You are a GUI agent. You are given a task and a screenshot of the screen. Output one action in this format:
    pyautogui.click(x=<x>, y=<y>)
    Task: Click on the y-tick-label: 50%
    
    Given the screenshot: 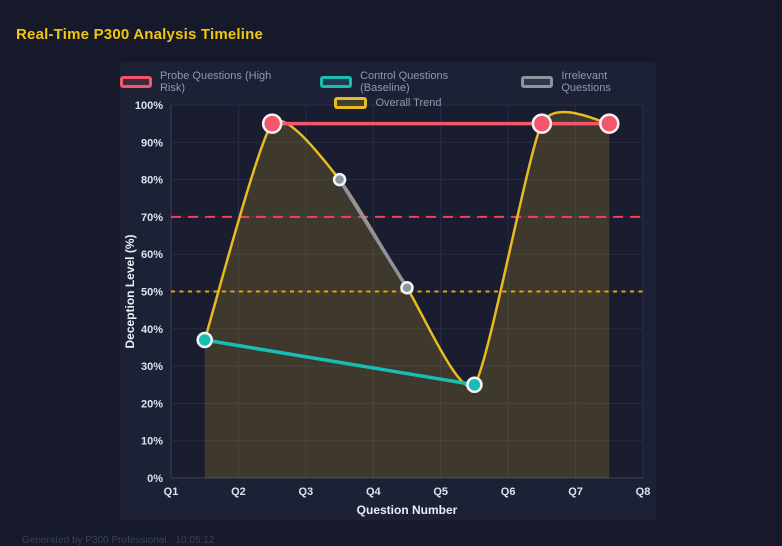 What is the action you would take?
    pyautogui.click(x=152, y=293)
    